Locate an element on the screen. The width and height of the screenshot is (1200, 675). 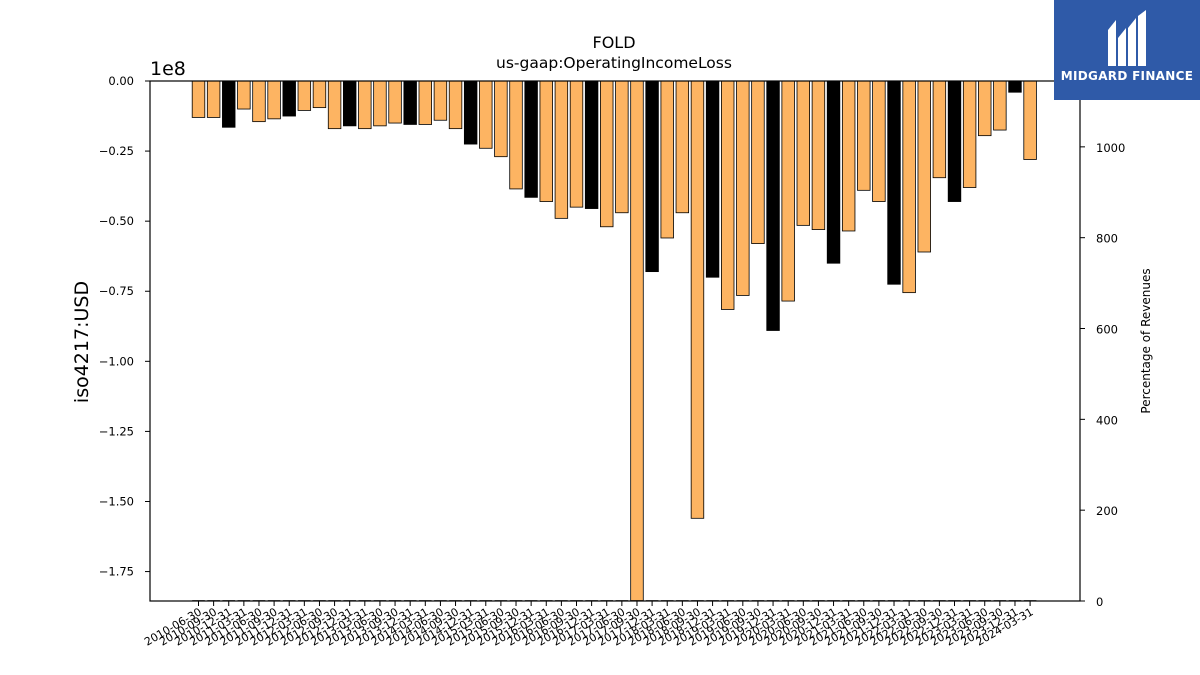
chart-subtitle: us-gaap:OperatingIncomeLoss is located at coordinates (614, 63).